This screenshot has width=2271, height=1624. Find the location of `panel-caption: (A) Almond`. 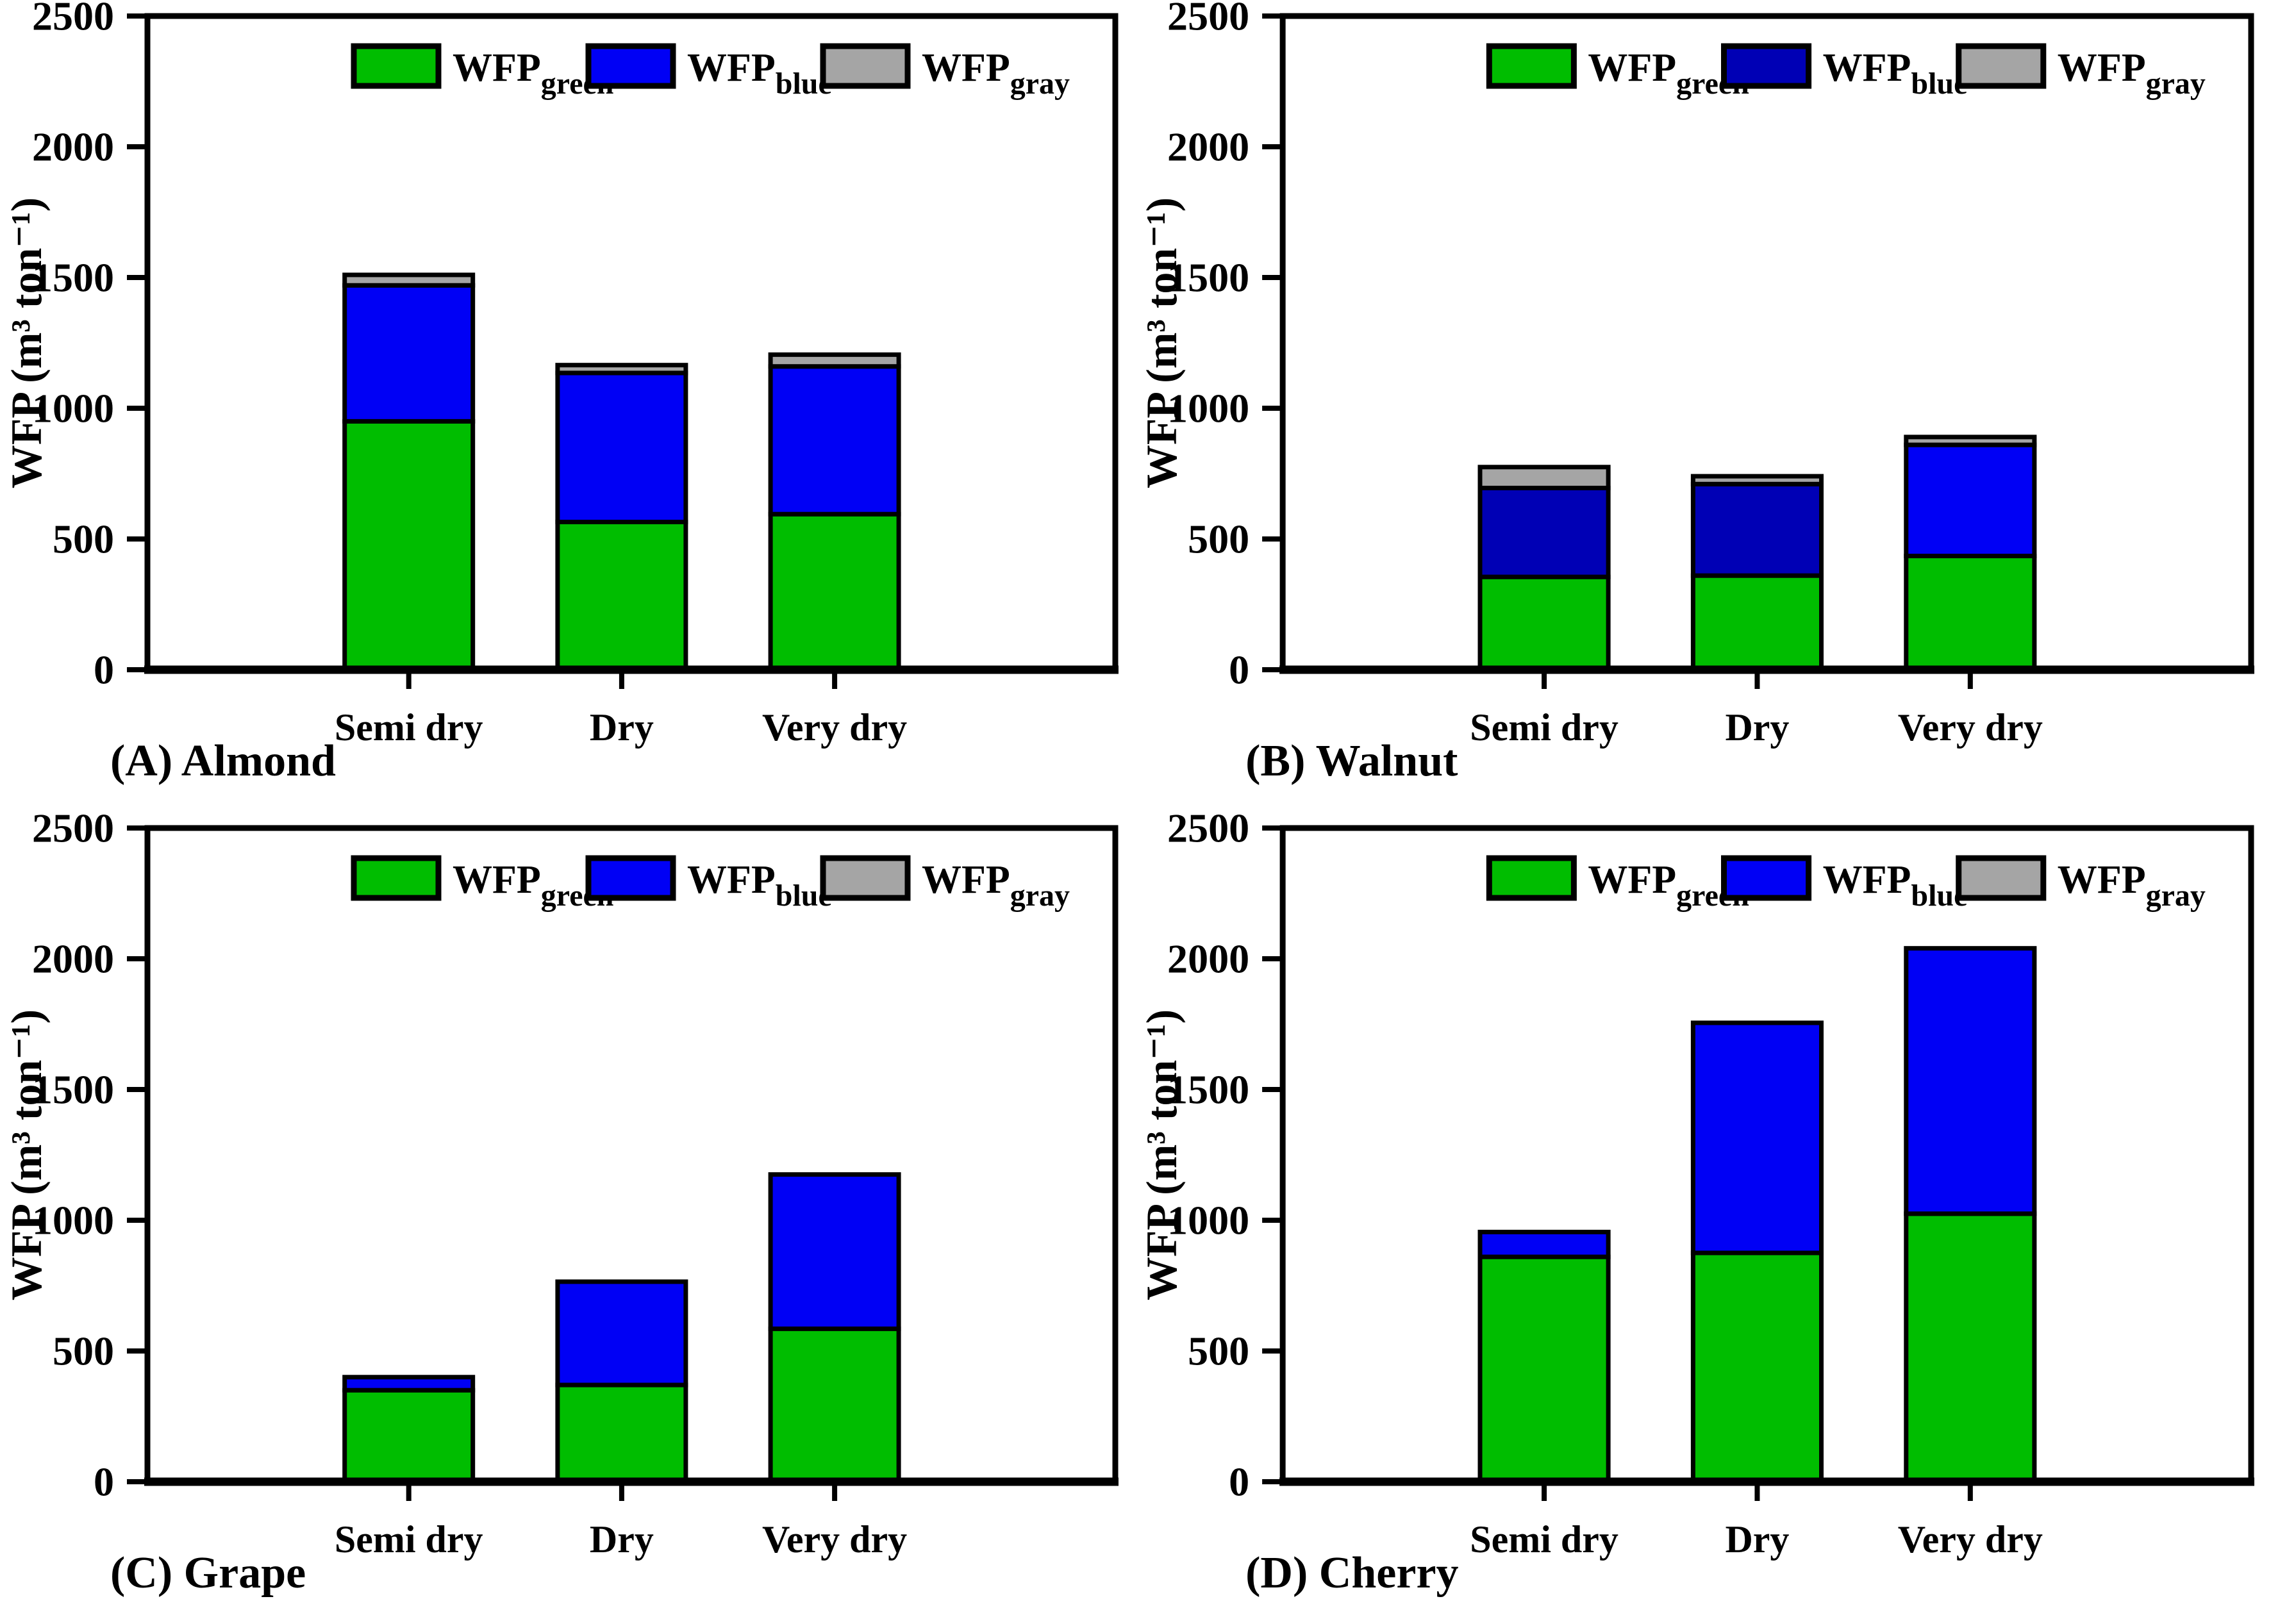

panel-caption: (A) Almond is located at coordinates (223, 761).